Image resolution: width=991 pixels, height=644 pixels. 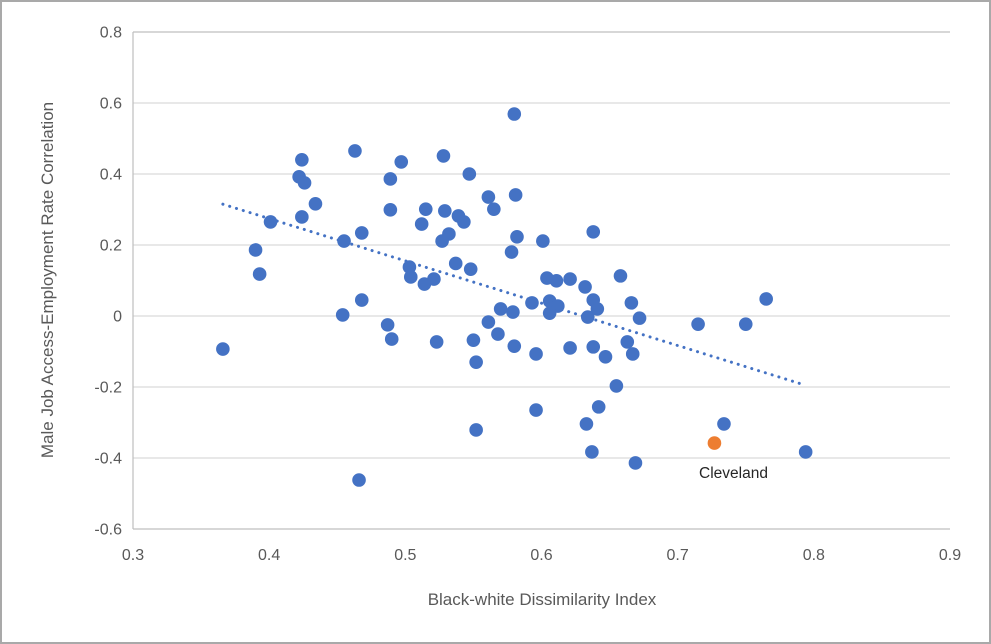 I want to click on x-tick-label: 0.9, so click(x=950, y=555).